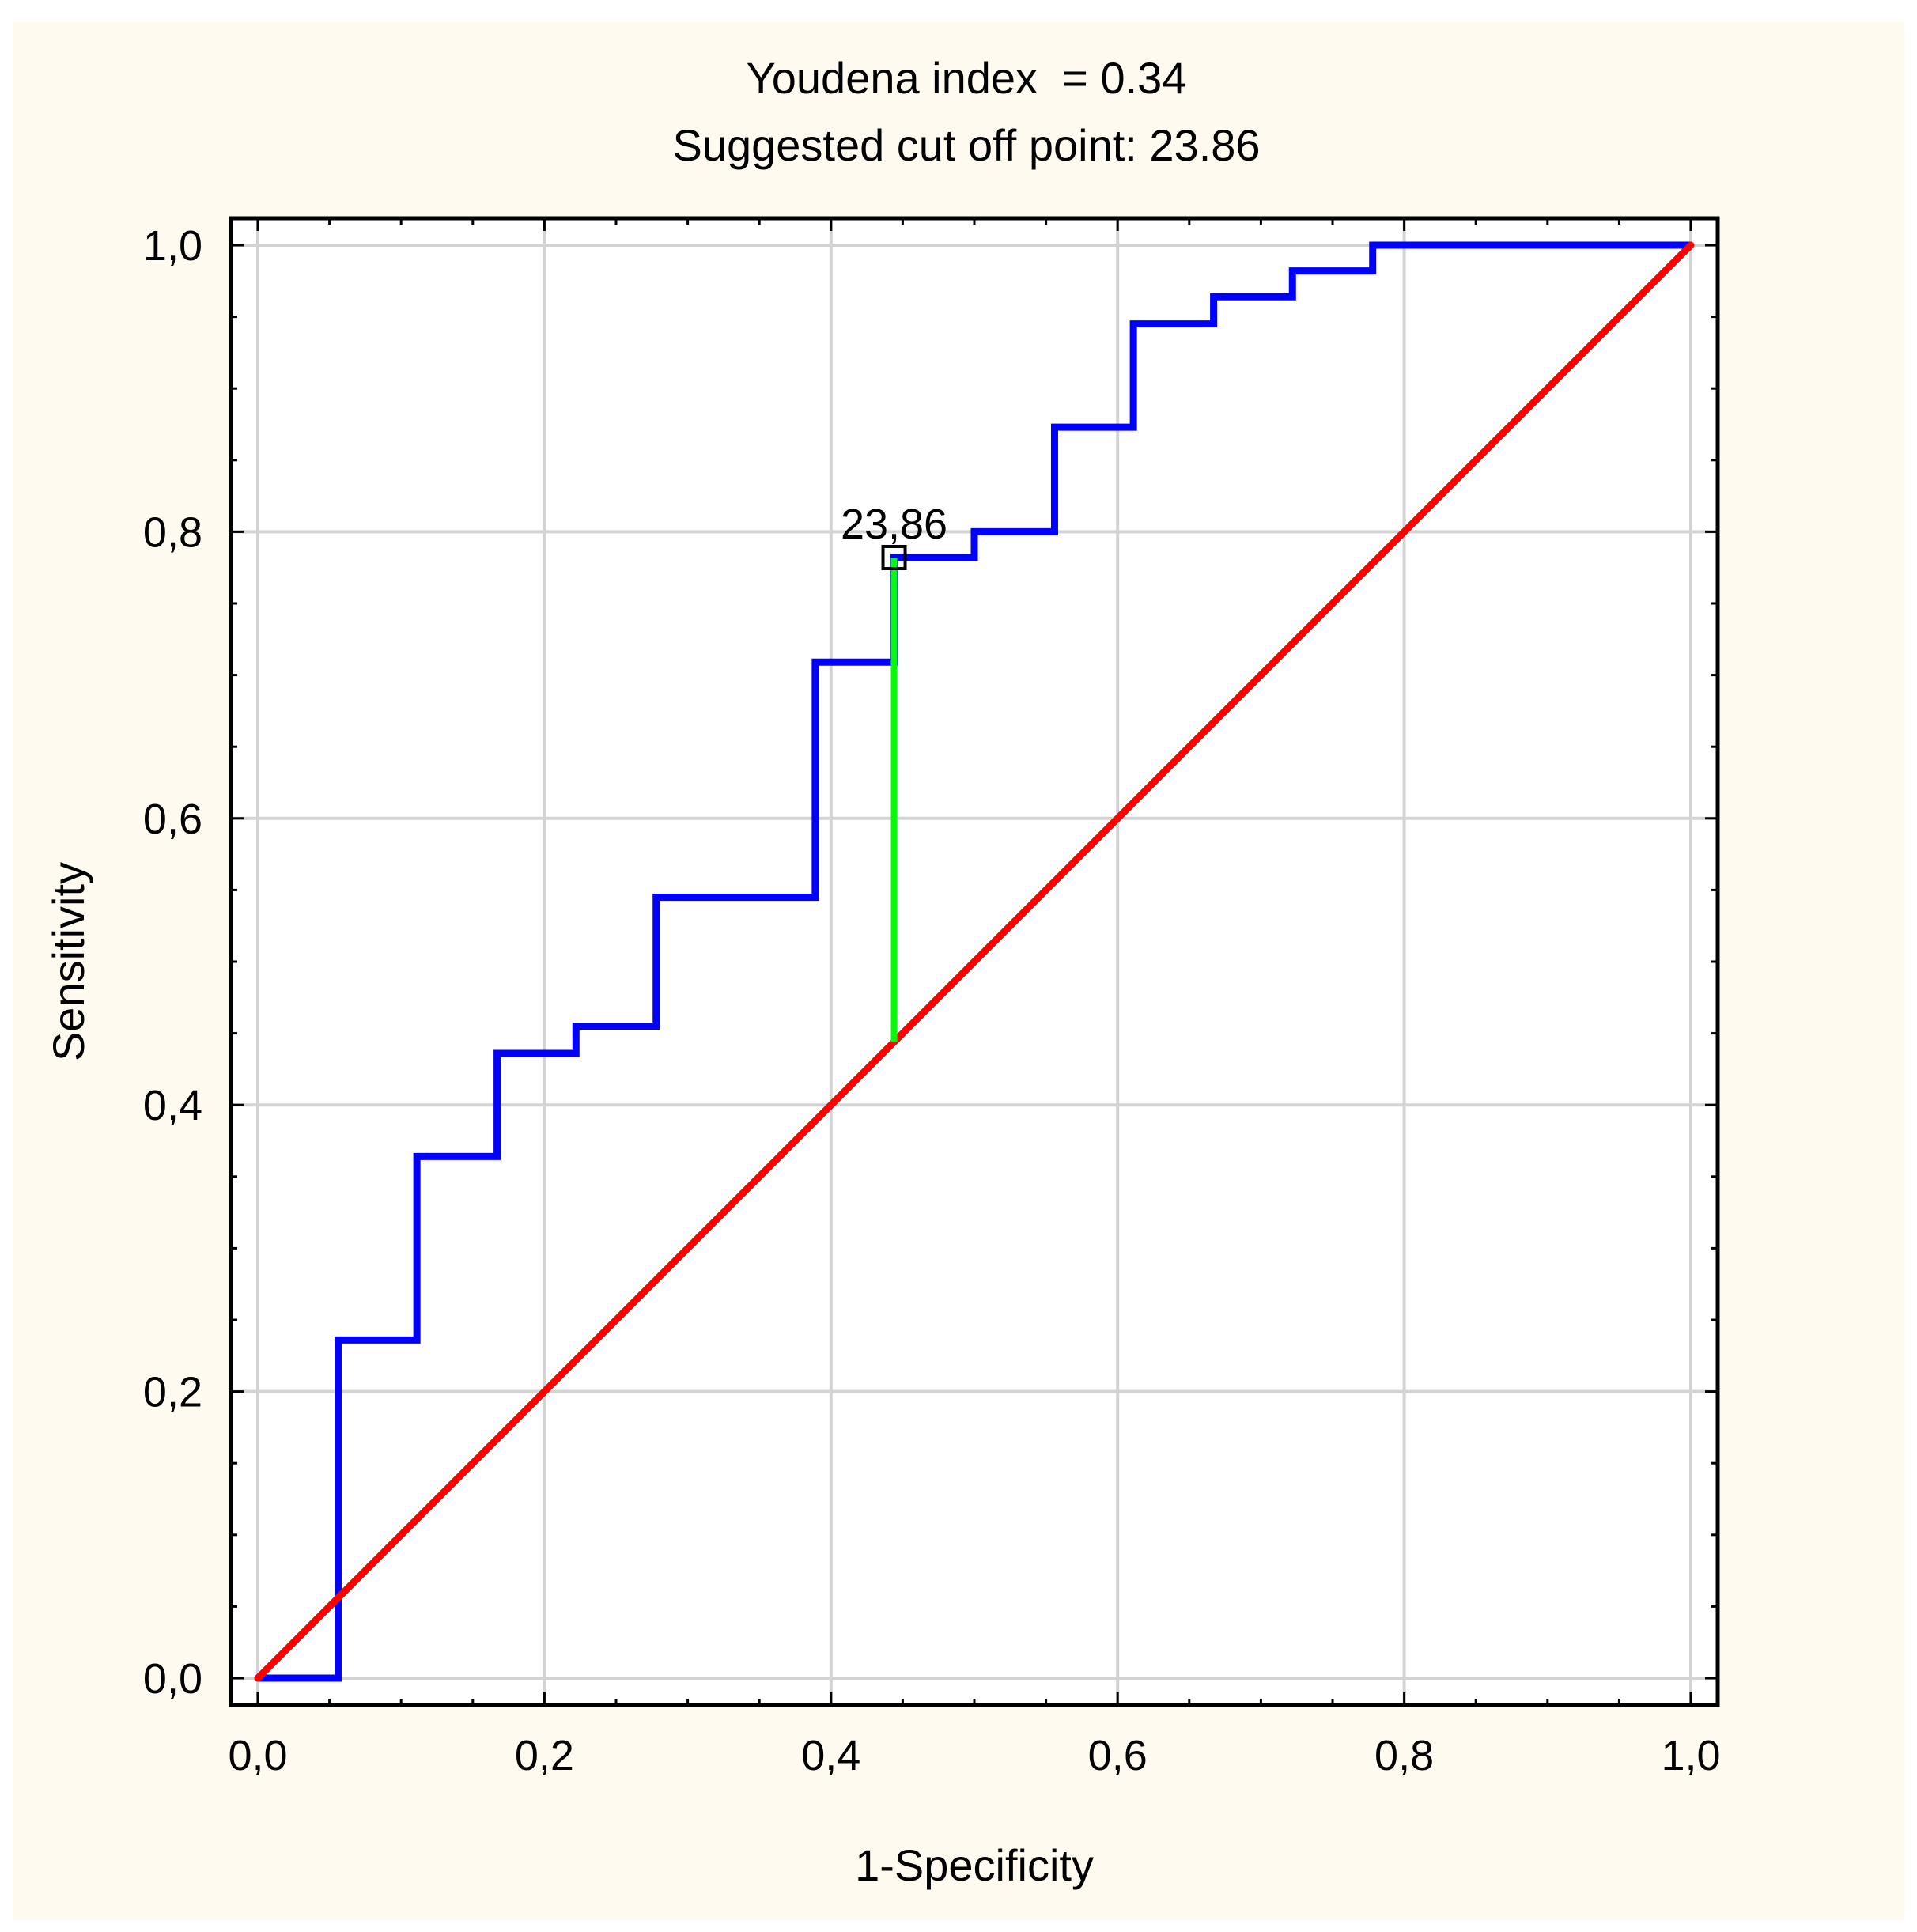  I want to click on y-tick-label: 0,2, so click(173, 1392).